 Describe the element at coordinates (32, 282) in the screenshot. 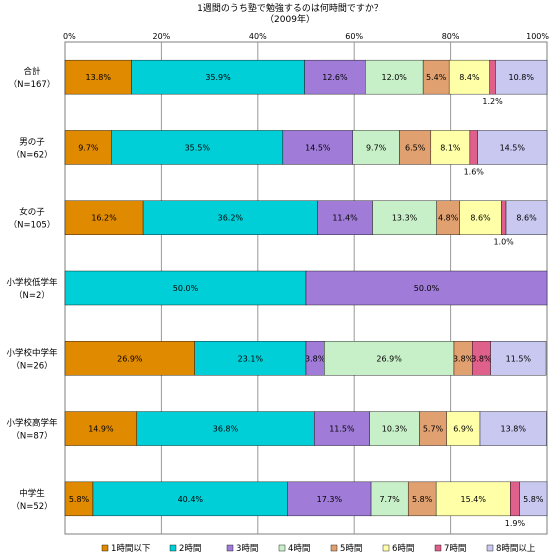

I see `category-label: 小学校低学年` at that location.